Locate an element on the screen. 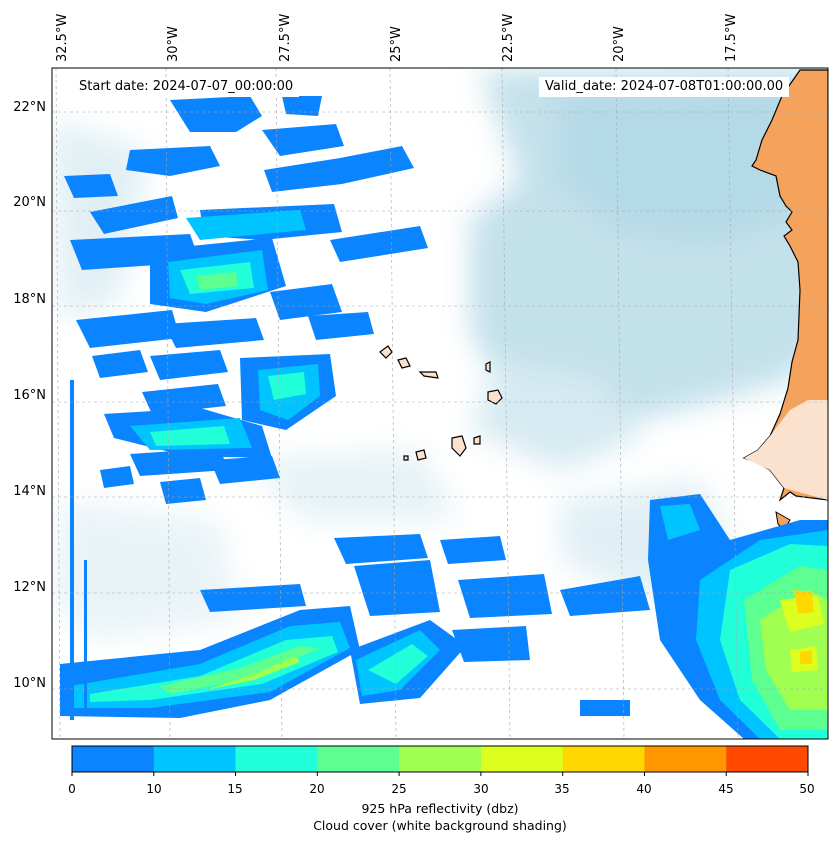 This screenshot has width=837, height=843. valid-date-label: Valid_date: 2024-07-08T01:00:00.00 is located at coordinates (664, 87).